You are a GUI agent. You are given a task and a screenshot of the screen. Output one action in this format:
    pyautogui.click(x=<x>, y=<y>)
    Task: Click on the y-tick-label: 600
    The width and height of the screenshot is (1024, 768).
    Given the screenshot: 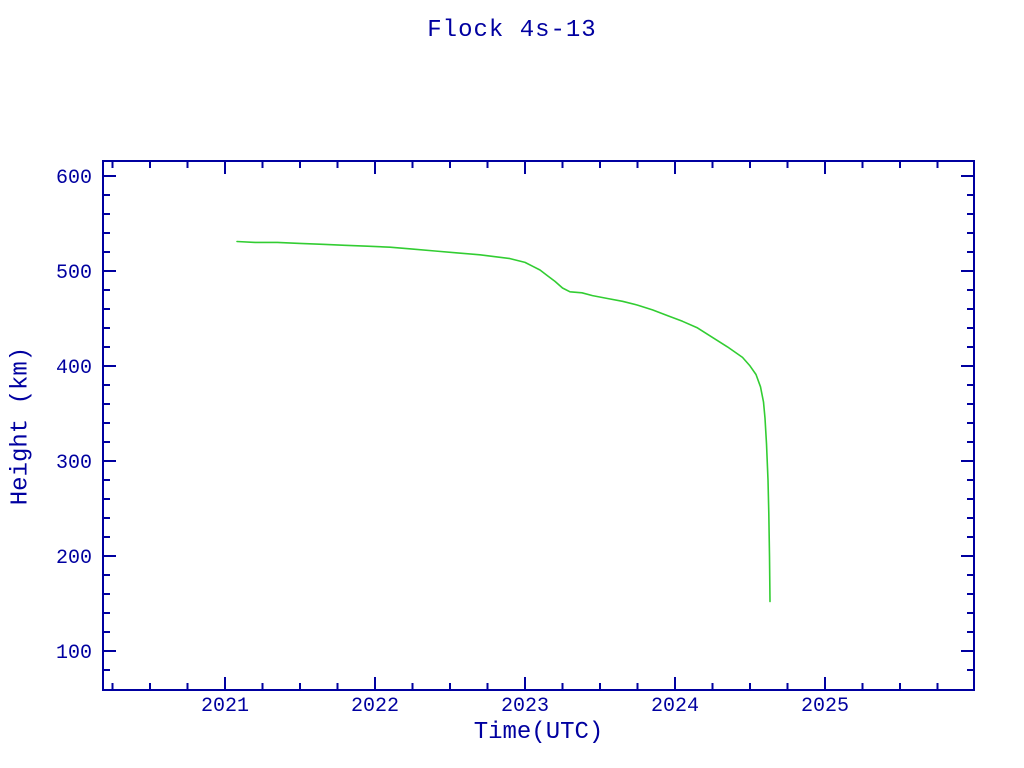 What is the action you would take?
    pyautogui.click(x=74, y=178)
    